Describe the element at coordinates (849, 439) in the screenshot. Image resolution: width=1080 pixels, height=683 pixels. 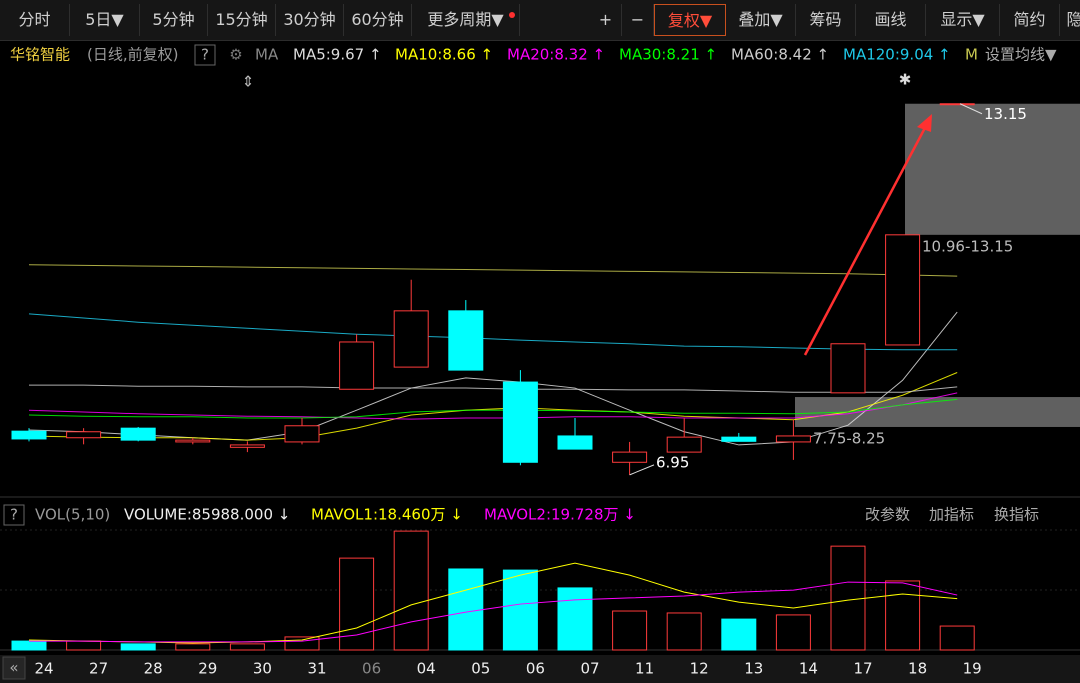
I see `zone-label: 7.75-8.25` at that location.